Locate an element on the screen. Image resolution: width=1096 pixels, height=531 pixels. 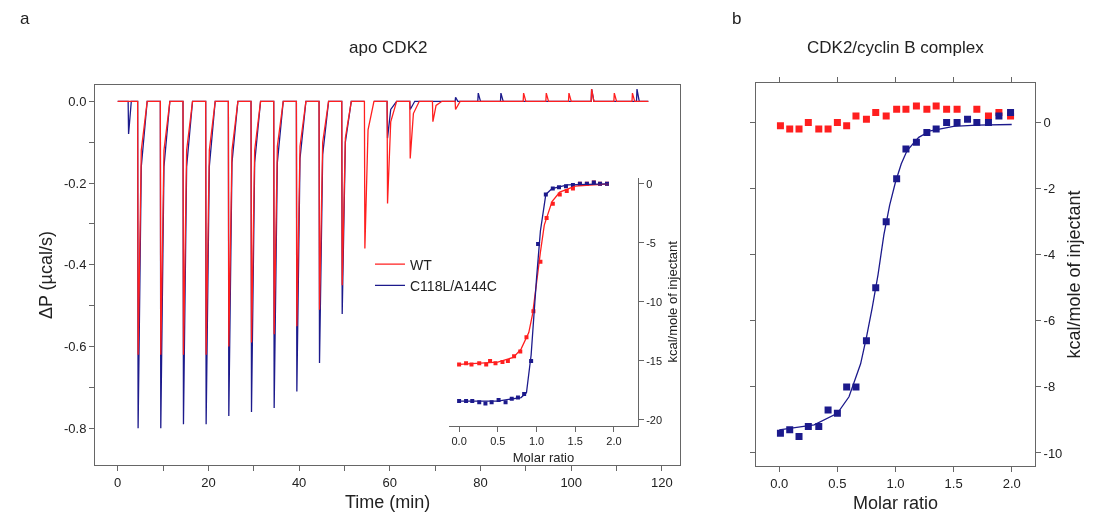
y-tick-label: -0.6 is located at coordinates (75, 347).